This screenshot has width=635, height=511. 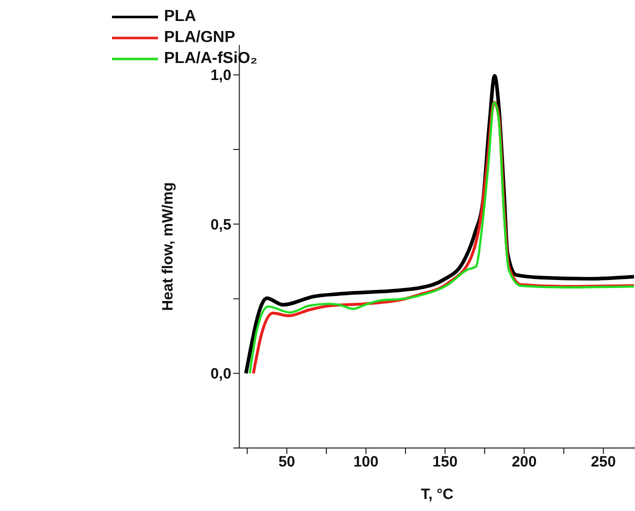 I want to click on y-tick-label: 1,0, so click(x=221, y=75).